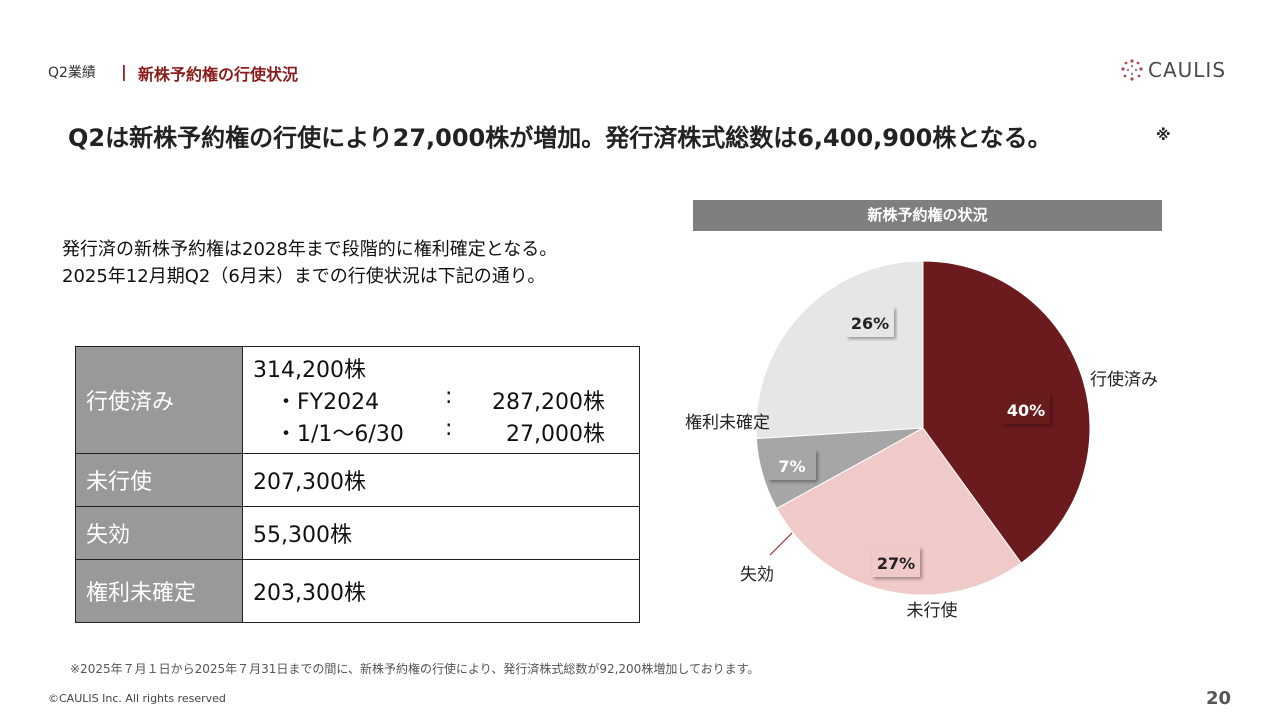 The width and height of the screenshot is (1280, 720). Describe the element at coordinates (555, 434) in the screenshot. I see `detail-value: 27,000株` at that location.